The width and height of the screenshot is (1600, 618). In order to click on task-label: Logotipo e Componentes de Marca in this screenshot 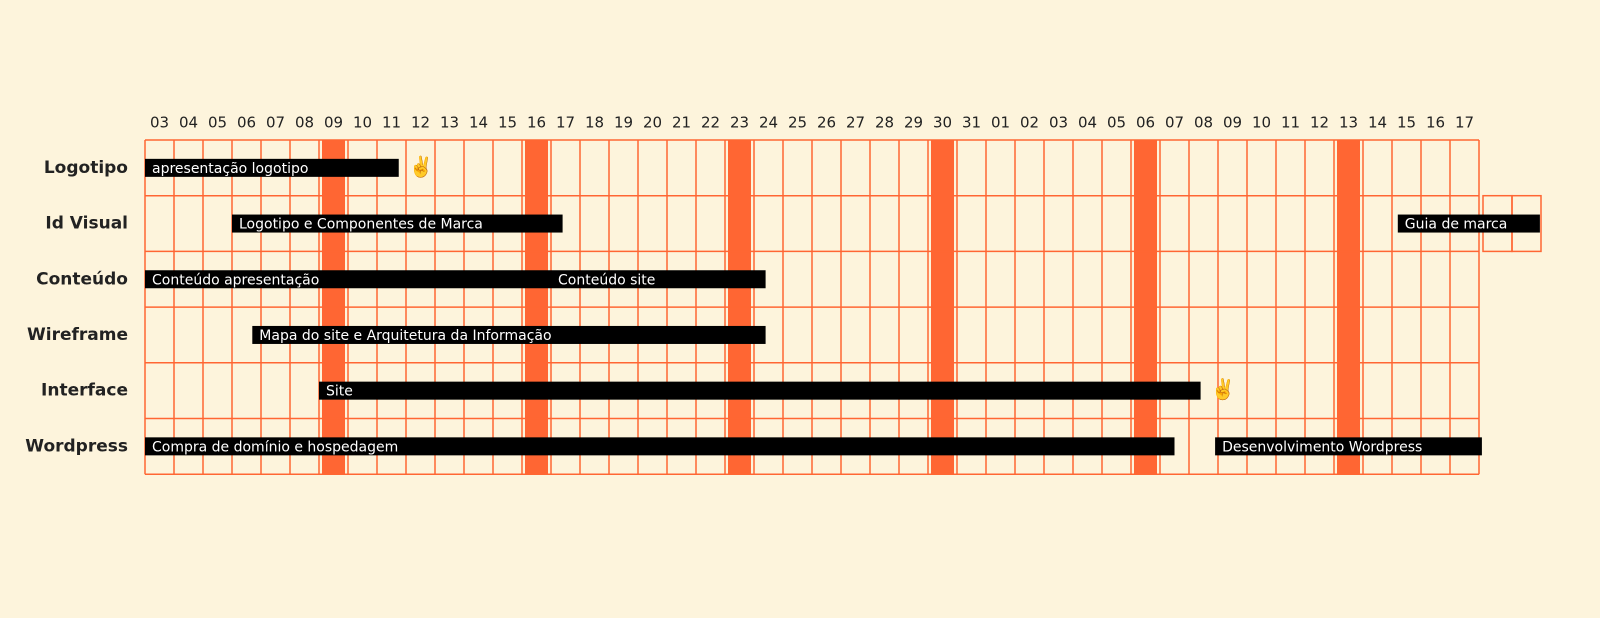, I will do `click(361, 225)`.